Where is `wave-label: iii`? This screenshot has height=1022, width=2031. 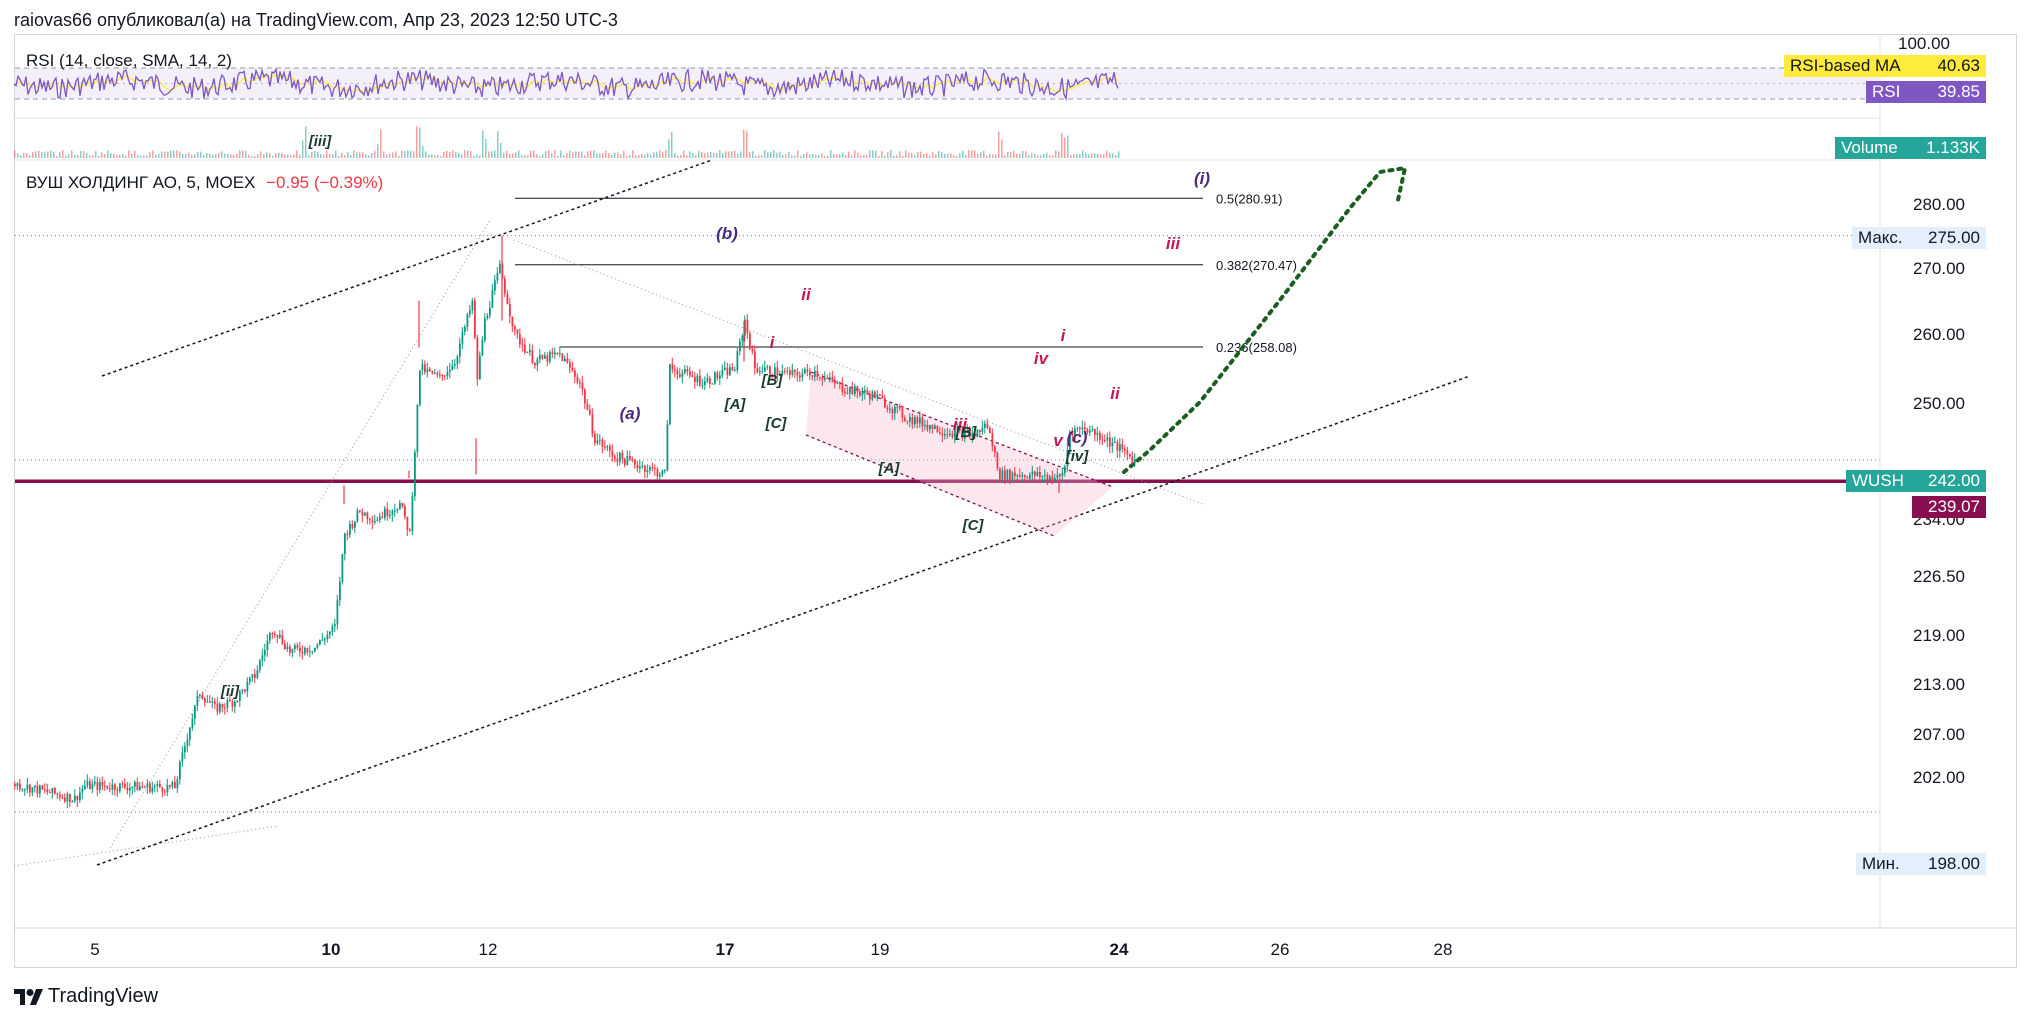 wave-label: iii is located at coordinates (960, 424).